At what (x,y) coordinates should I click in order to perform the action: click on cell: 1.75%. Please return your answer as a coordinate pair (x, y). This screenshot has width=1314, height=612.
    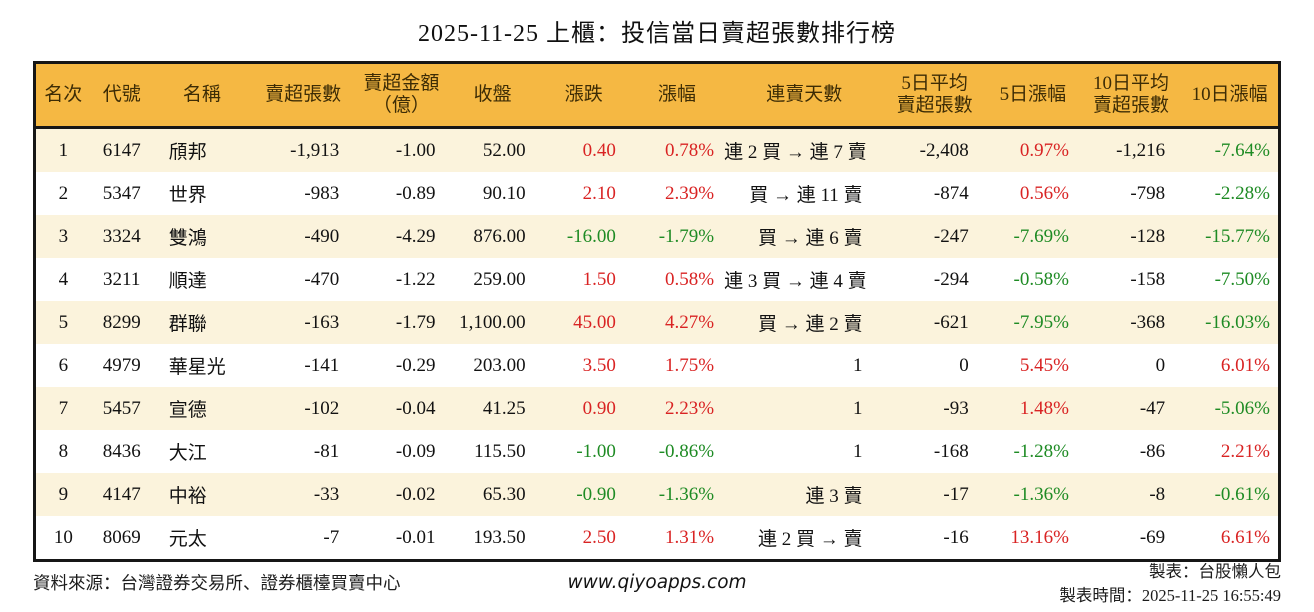
    Looking at the image, I should click on (690, 365).